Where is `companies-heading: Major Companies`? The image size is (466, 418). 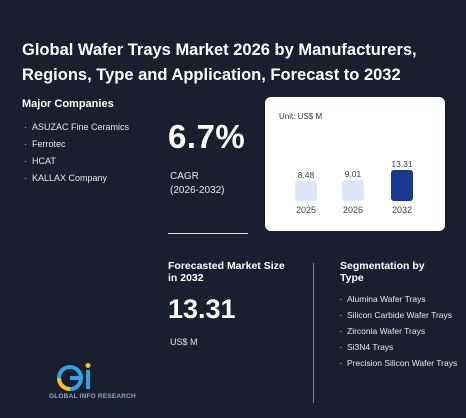 companies-heading: Major Companies is located at coordinates (68, 104).